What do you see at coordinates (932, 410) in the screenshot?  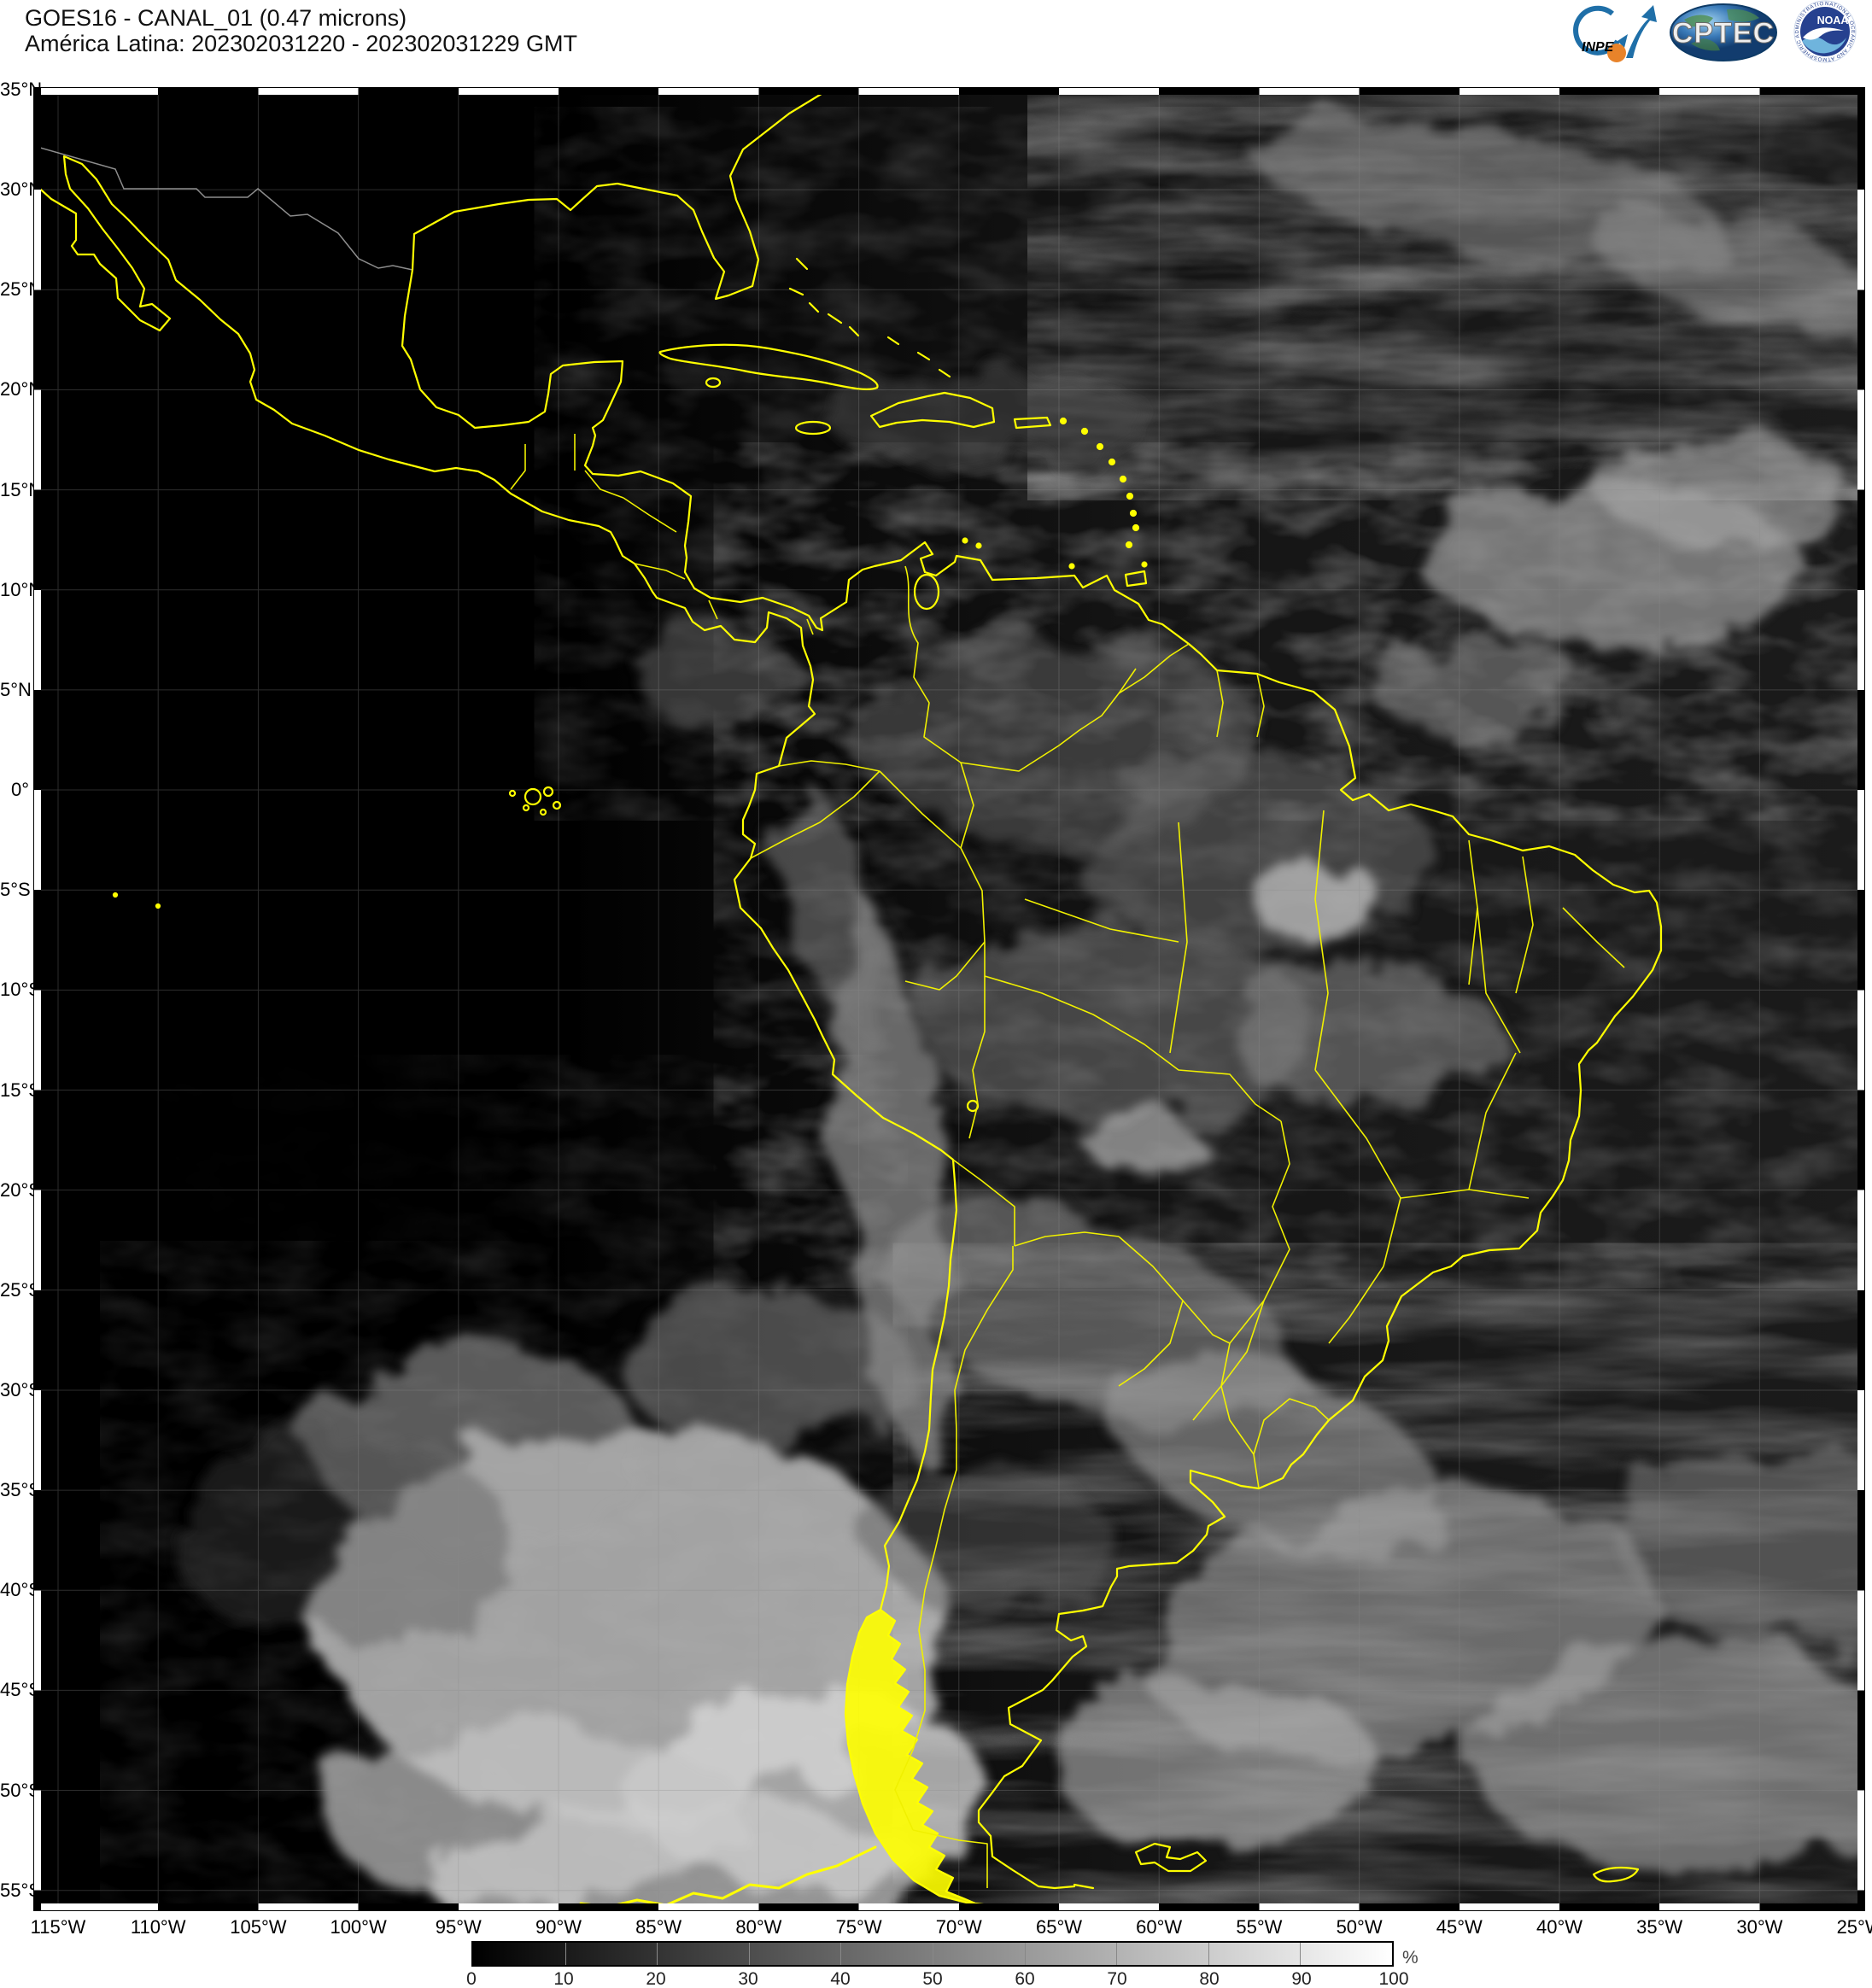 I see `hispaniola-outline` at bounding box center [932, 410].